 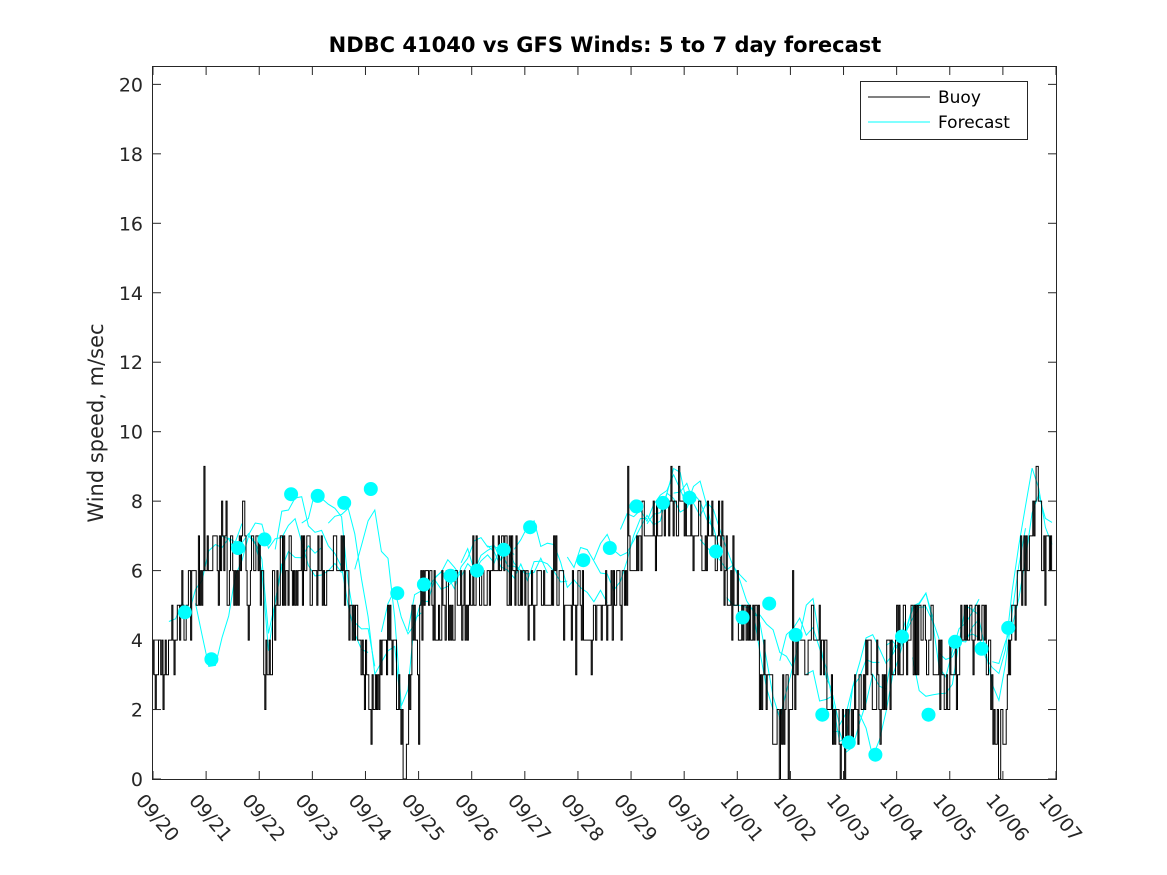 I want to click on y-tick-label: 8, so click(x=137, y=502).